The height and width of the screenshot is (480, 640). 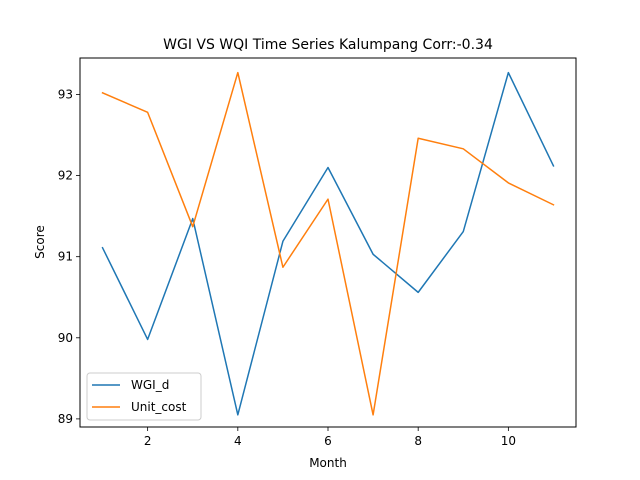 What do you see at coordinates (65, 94) in the screenshot?
I see `y-tick-label: 93` at bounding box center [65, 94].